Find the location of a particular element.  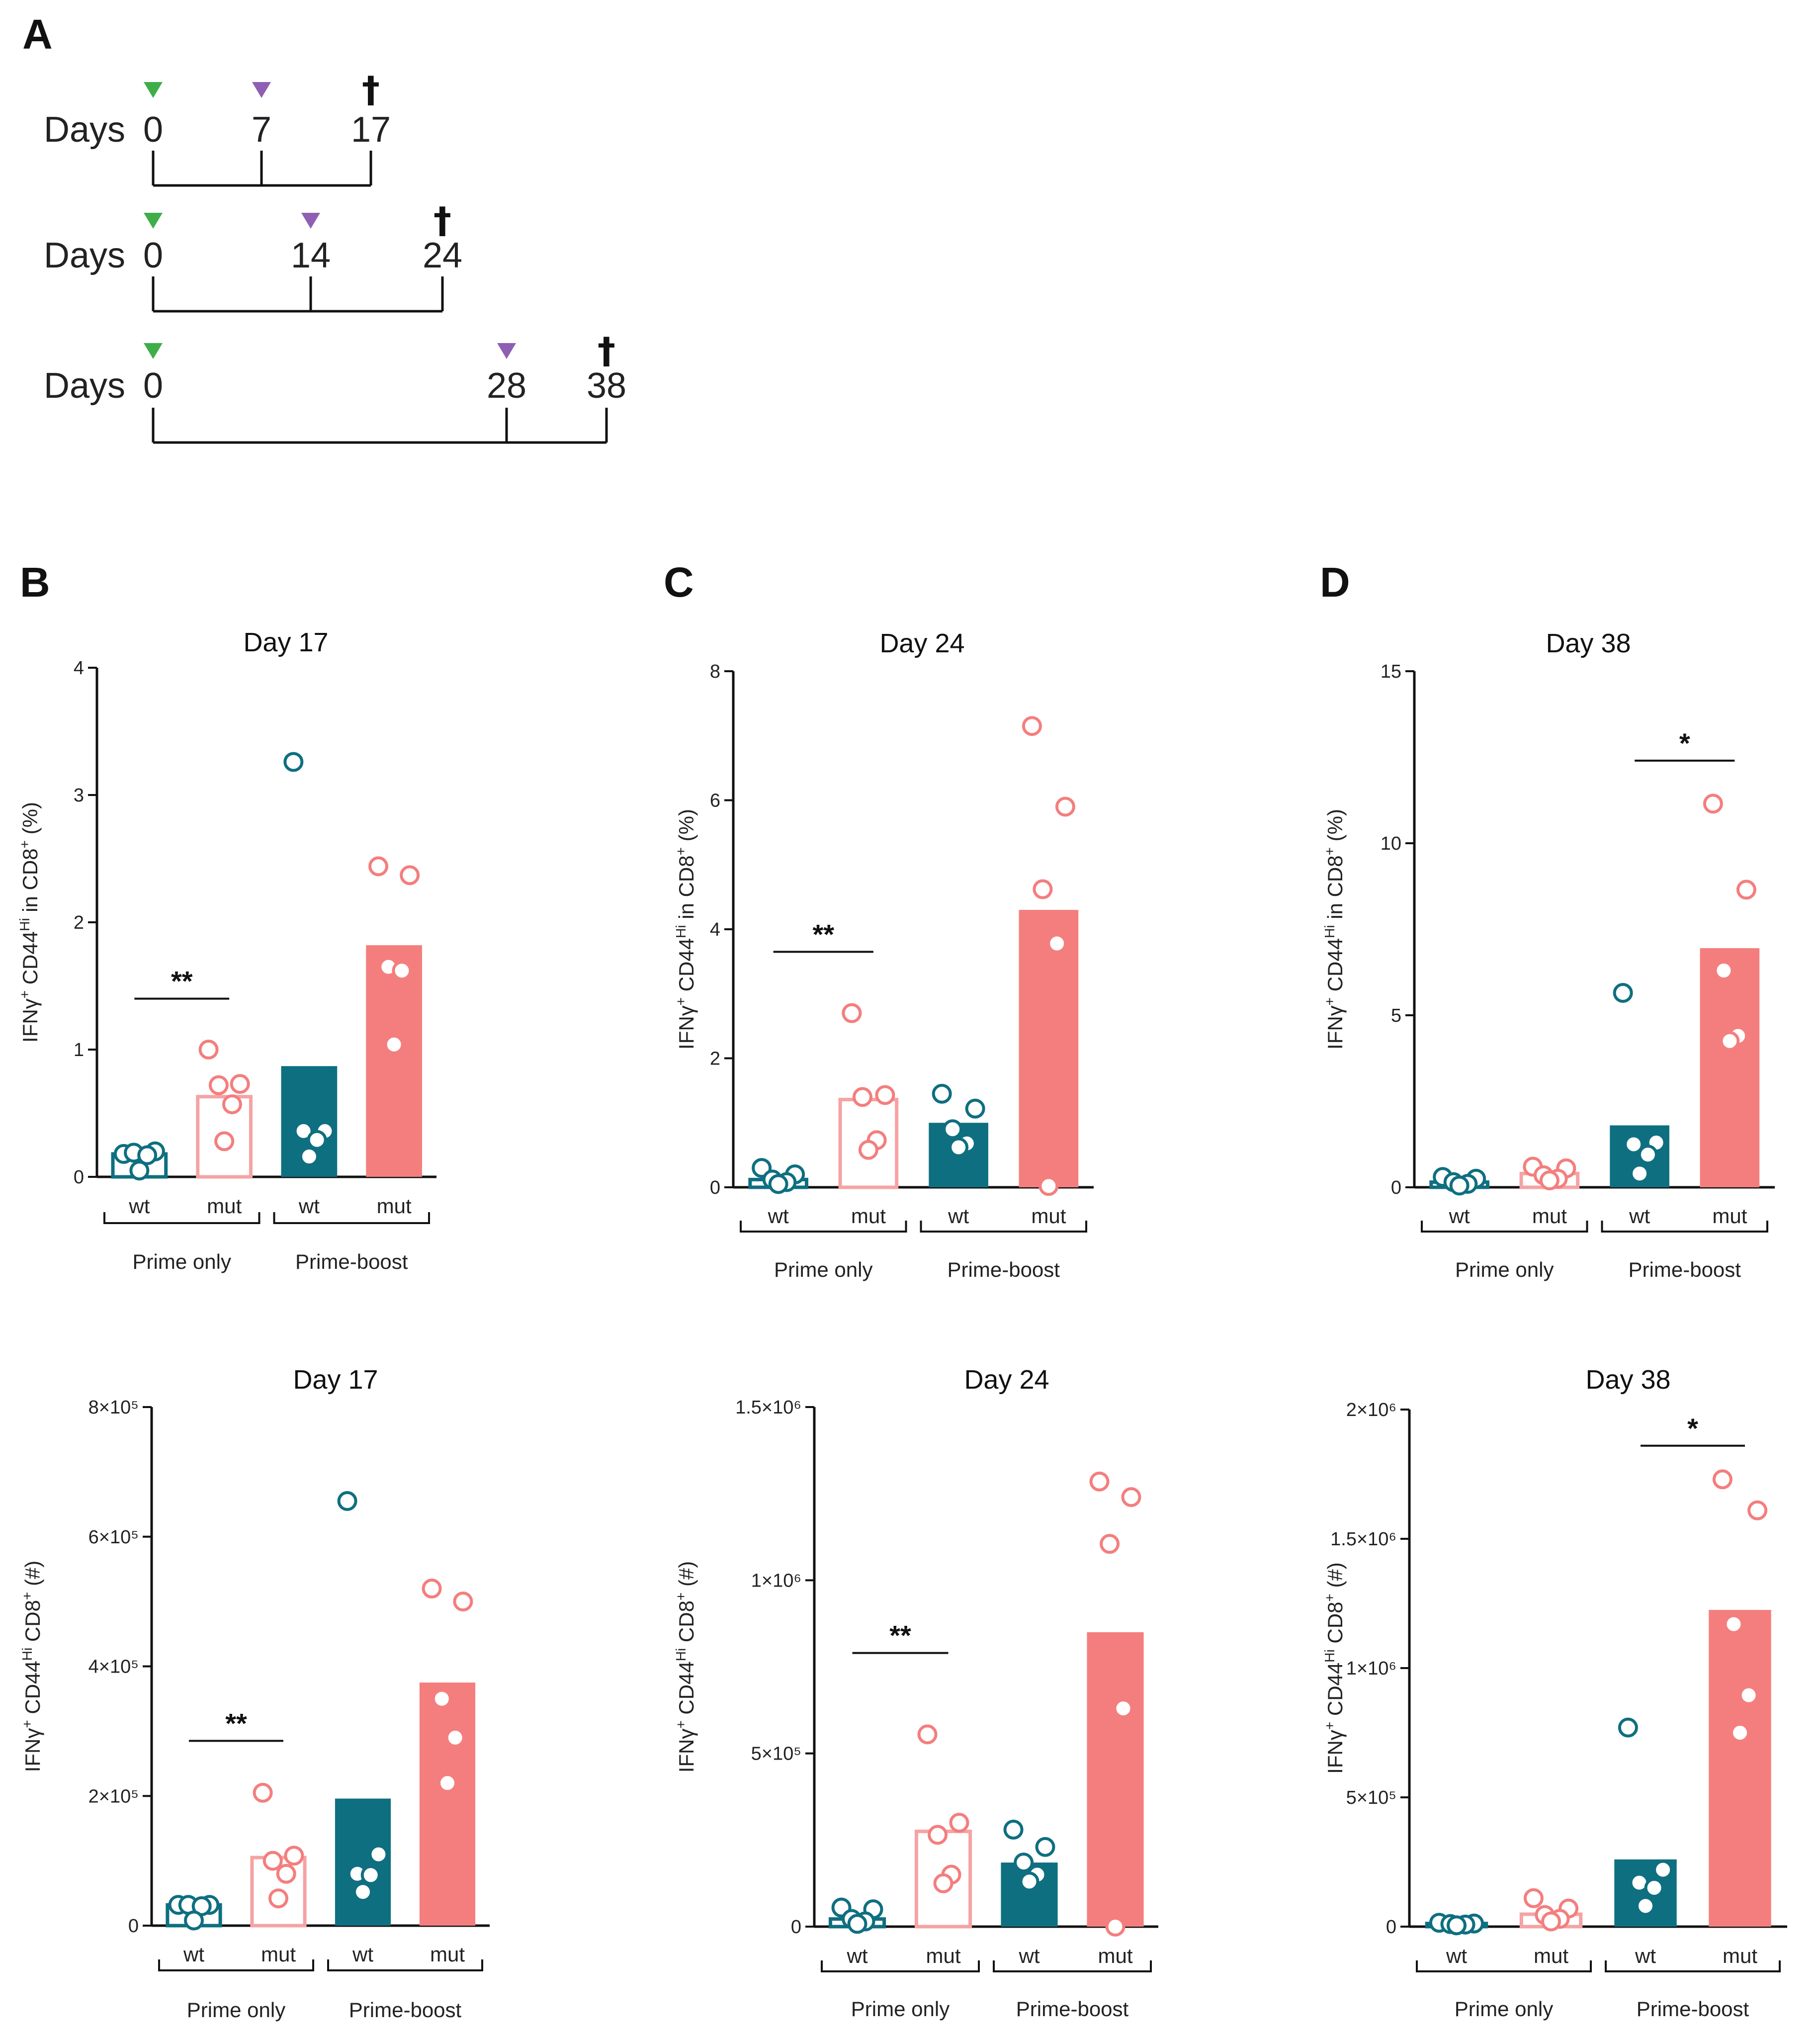

group-label: Prime only is located at coordinates (1504, 1269).